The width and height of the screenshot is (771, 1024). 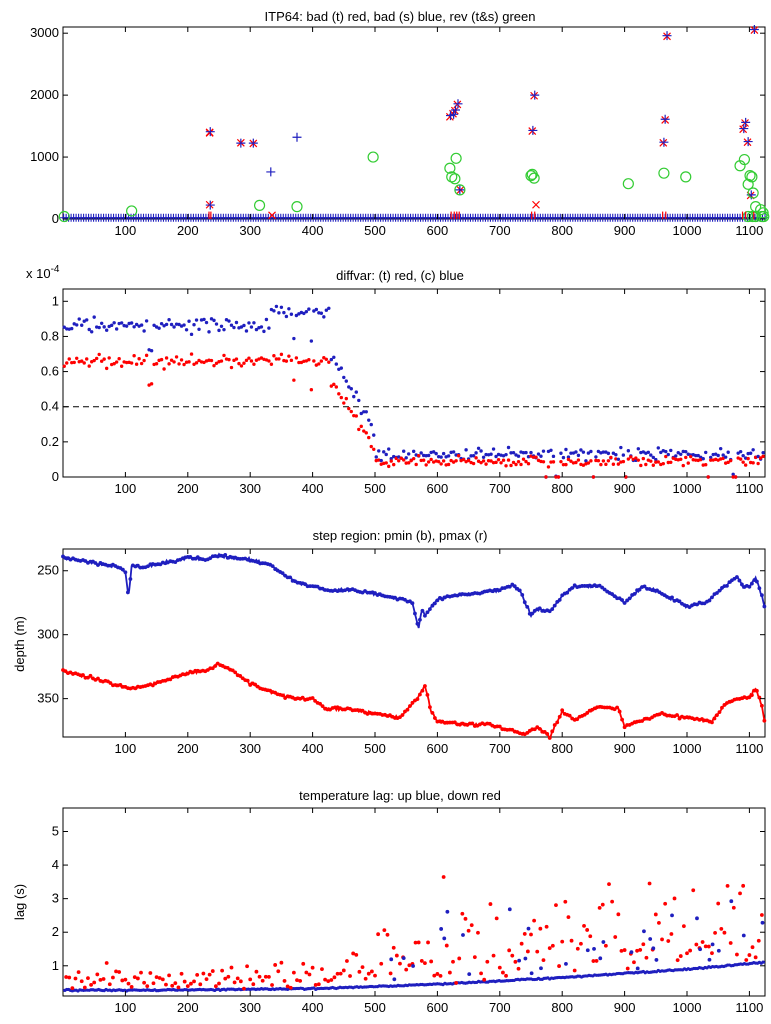 What do you see at coordinates (209, 132) in the screenshot?
I see `bad-t-point` at bounding box center [209, 132].